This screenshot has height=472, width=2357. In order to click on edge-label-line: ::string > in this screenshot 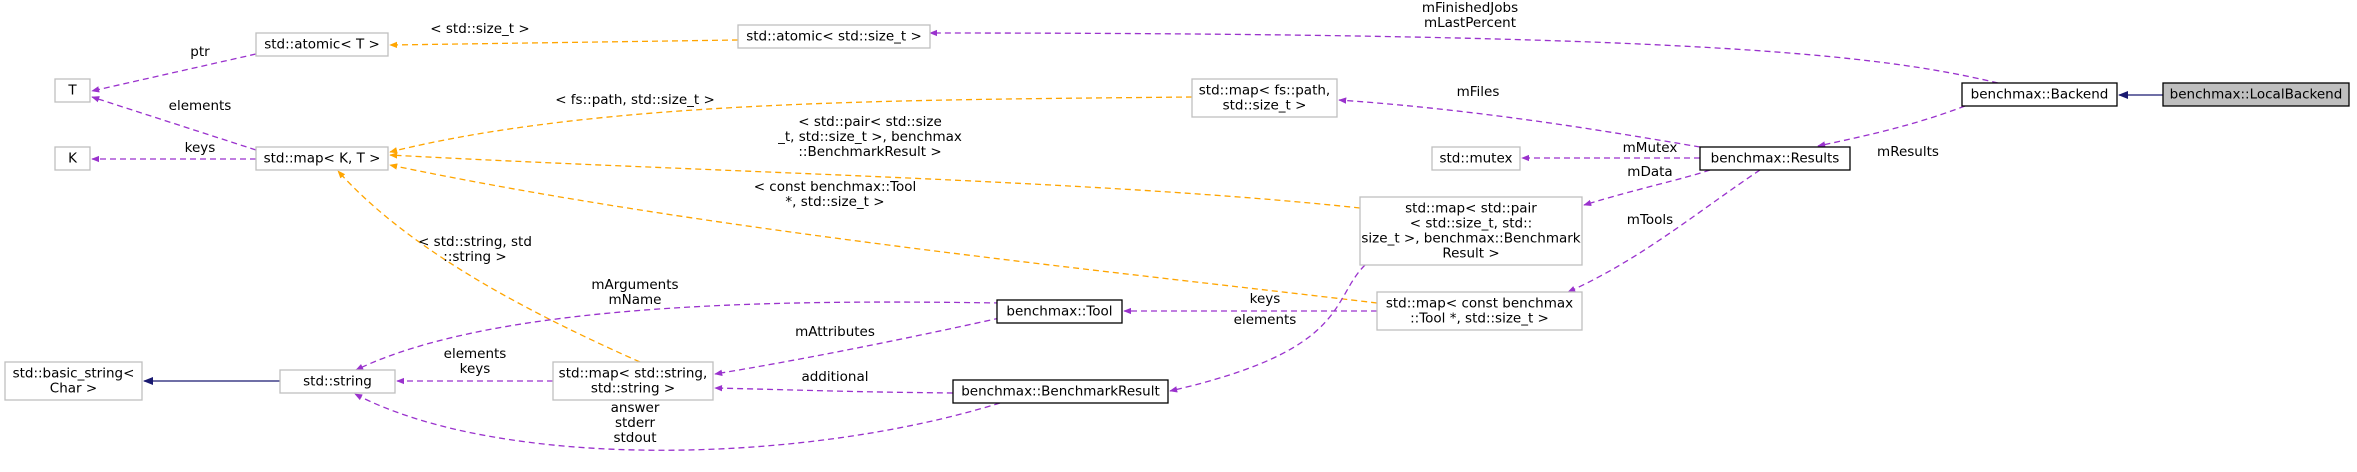, I will do `click(474, 257)`.